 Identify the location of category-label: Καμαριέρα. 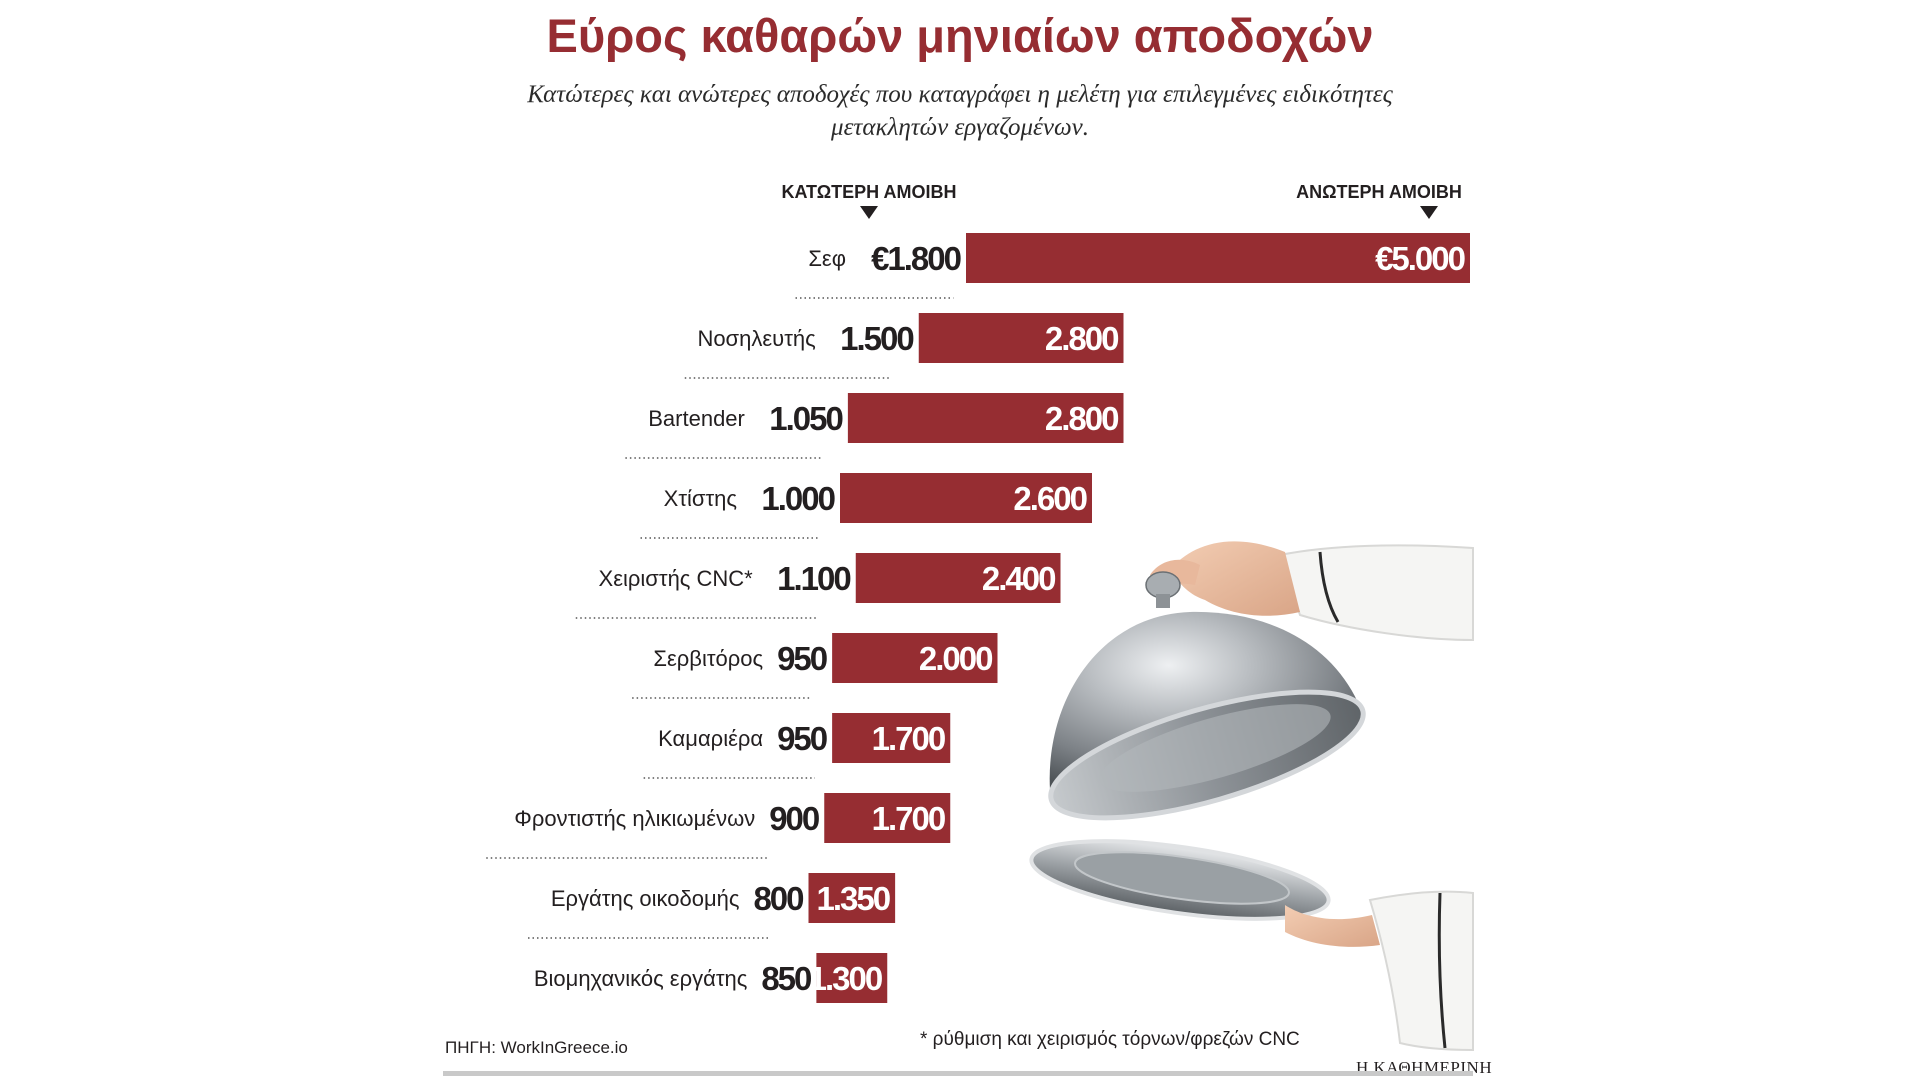
(710, 738).